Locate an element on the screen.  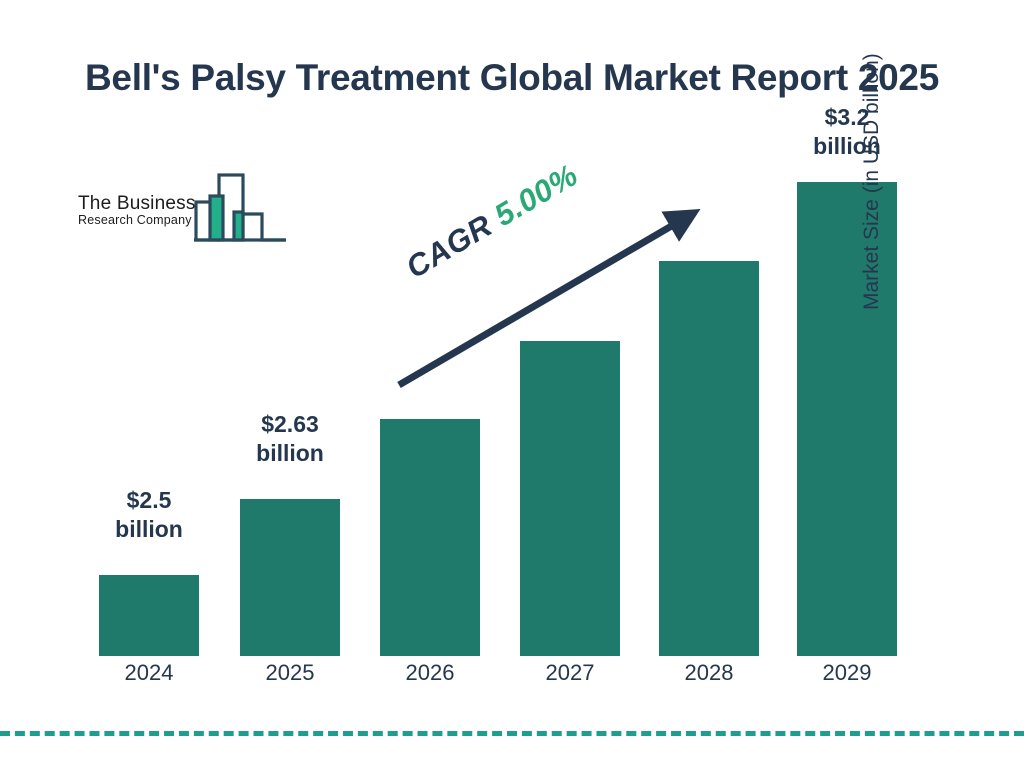
bar-value-2024: $2.5 billion is located at coordinates (149, 515).